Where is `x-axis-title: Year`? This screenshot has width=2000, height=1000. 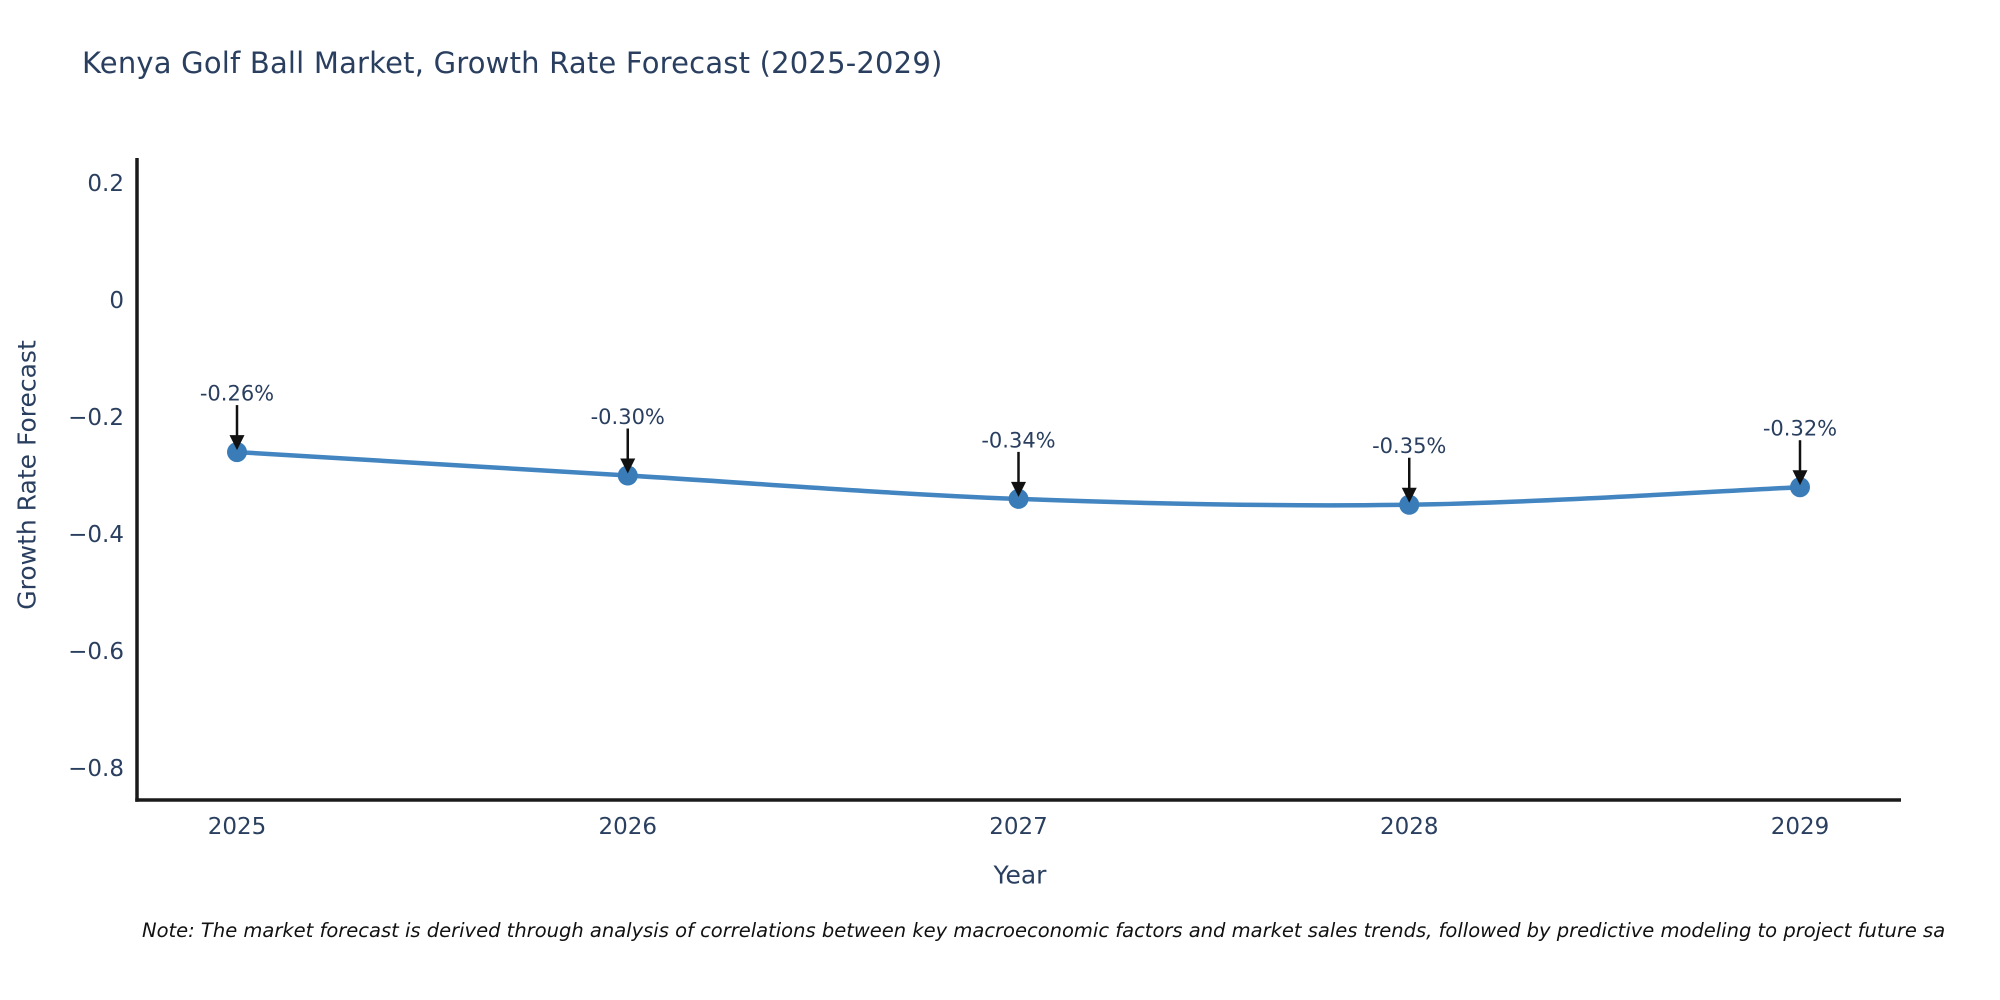 x-axis-title: Year is located at coordinates (1020, 875).